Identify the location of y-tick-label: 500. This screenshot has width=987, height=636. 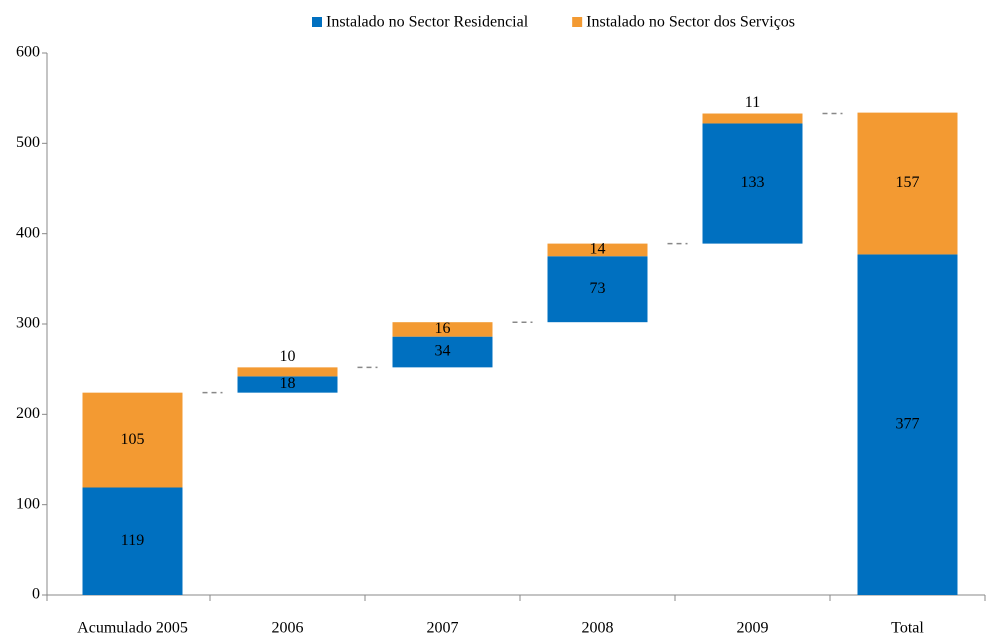
(28, 142).